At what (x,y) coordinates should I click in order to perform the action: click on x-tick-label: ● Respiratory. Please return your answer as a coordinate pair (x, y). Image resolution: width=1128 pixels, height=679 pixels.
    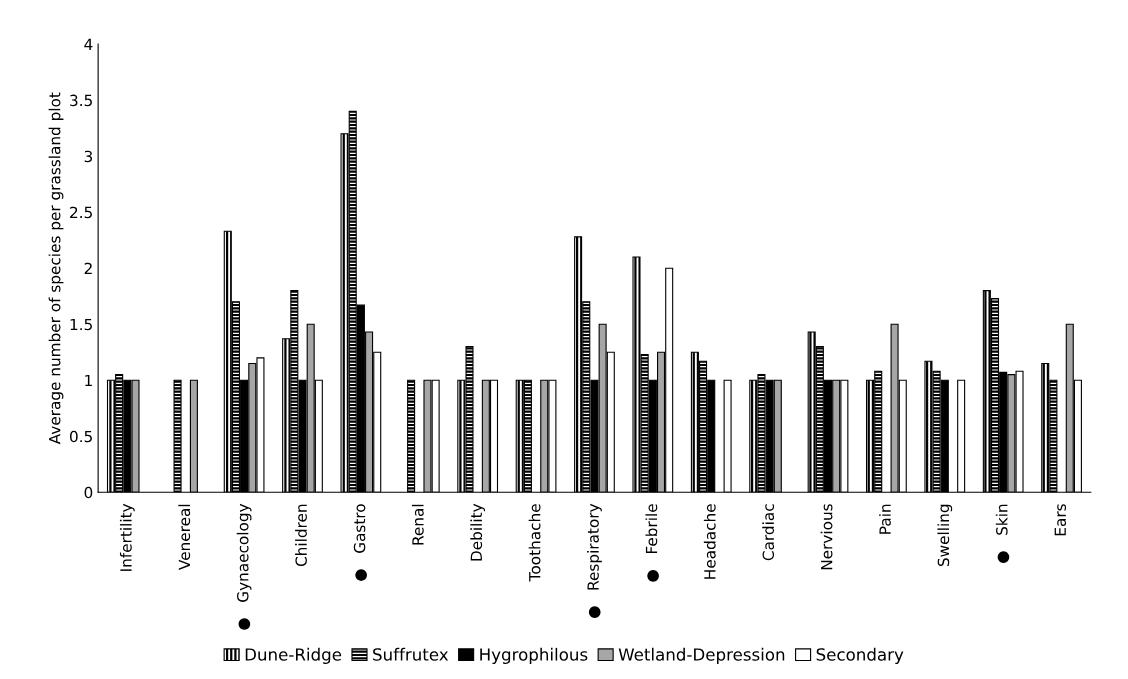
    Looking at the image, I should click on (594, 560).